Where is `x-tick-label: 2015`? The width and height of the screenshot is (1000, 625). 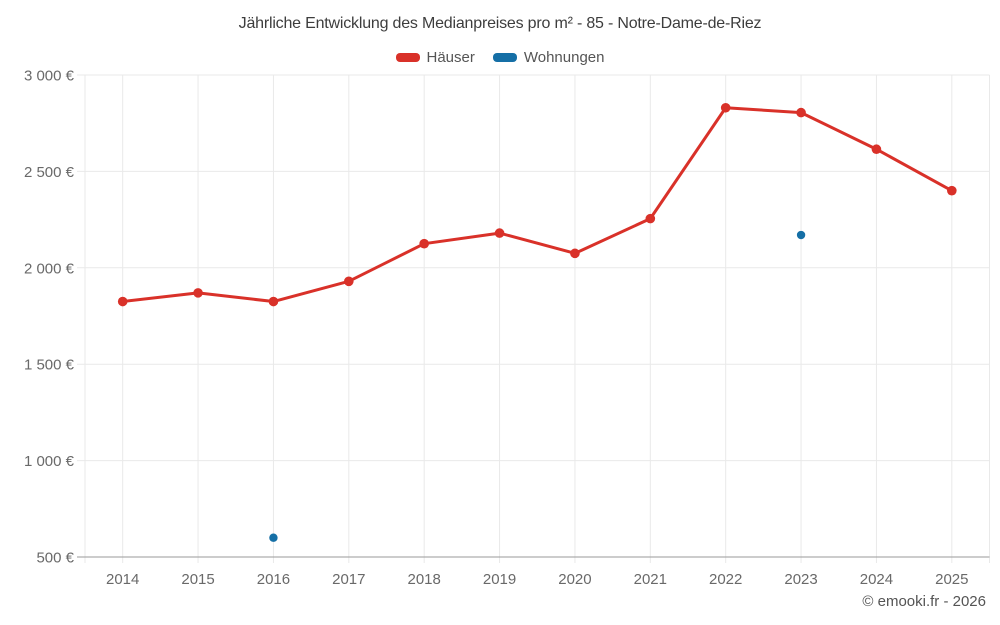
x-tick-label: 2015 is located at coordinates (197, 579).